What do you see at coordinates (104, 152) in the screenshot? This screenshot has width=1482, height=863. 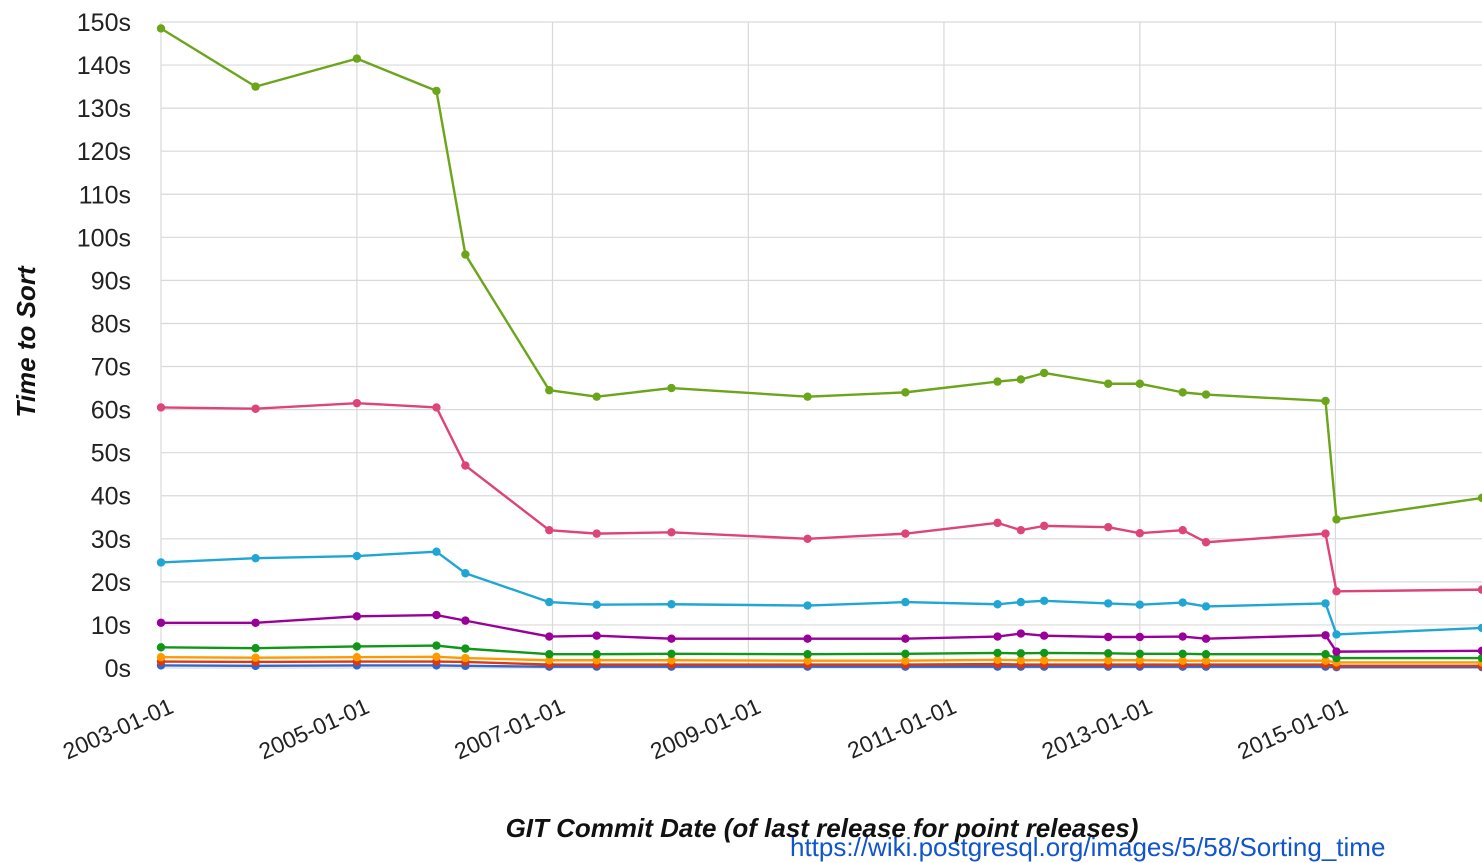 I see `y-tick-label: 120s` at bounding box center [104, 152].